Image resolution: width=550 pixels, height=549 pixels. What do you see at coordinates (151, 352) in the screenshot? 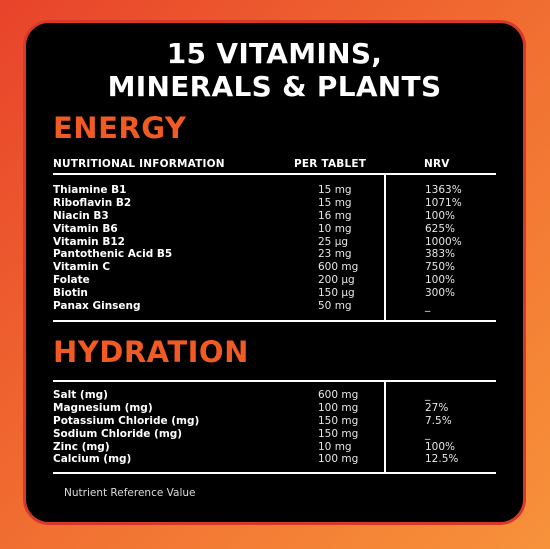
I see `hydration-heading: HYDRATION` at bounding box center [151, 352].